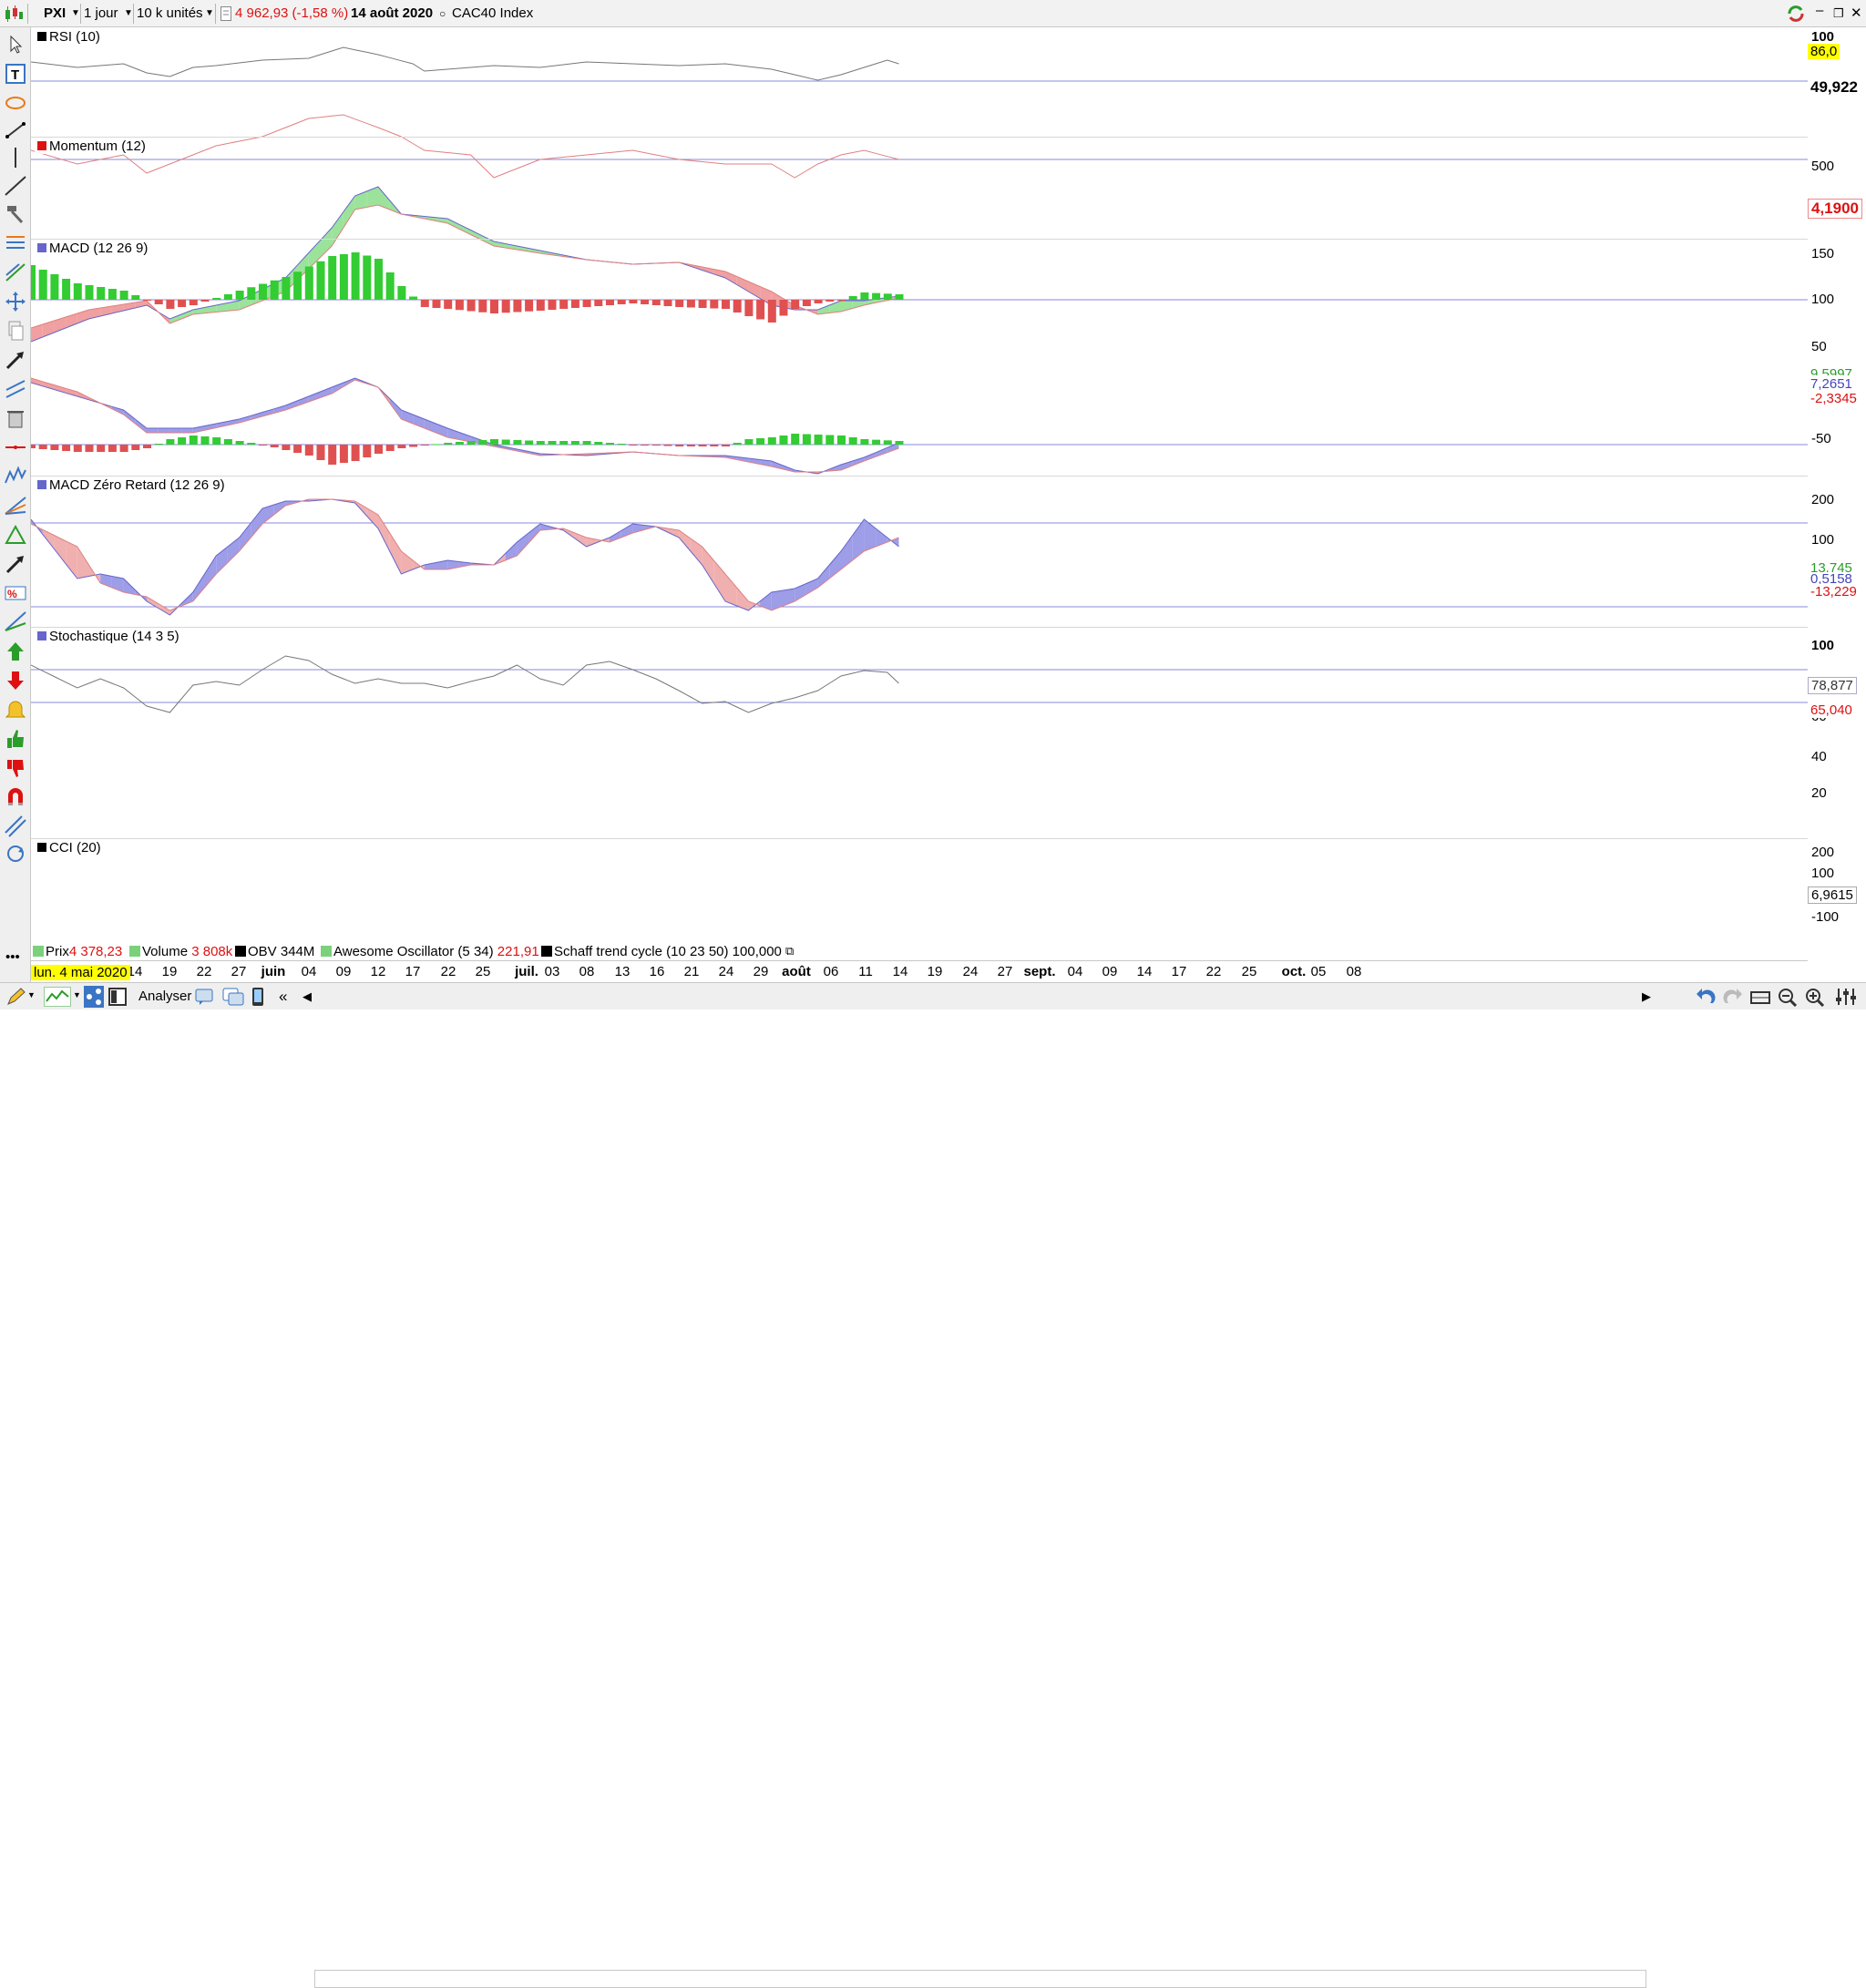  I want to click on more-tools-icon: •••, so click(12, 957).